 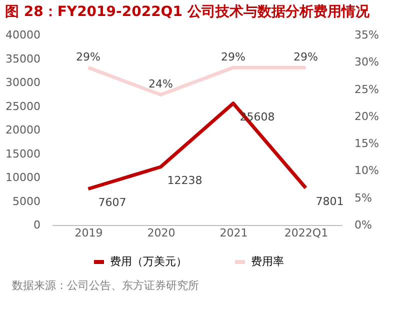 I want to click on legend-label: 费用率, so click(x=267, y=261).